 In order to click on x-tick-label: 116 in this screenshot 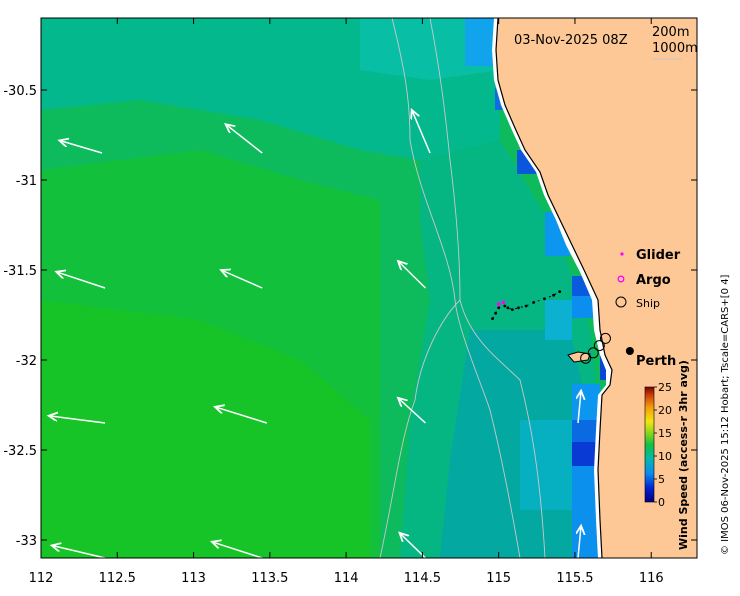, I will do `click(651, 578)`.